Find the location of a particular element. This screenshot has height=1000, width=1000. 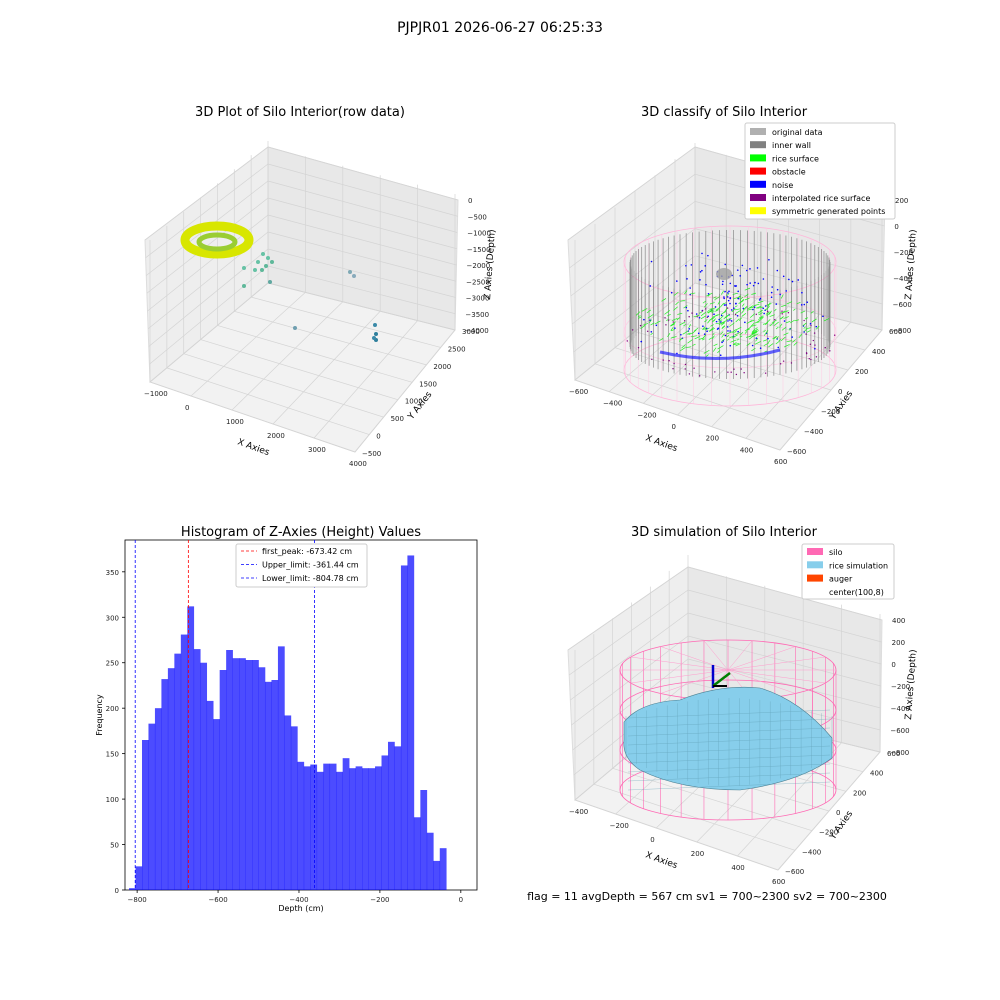

classify-x-tick-label: 0 is located at coordinates (674, 427).